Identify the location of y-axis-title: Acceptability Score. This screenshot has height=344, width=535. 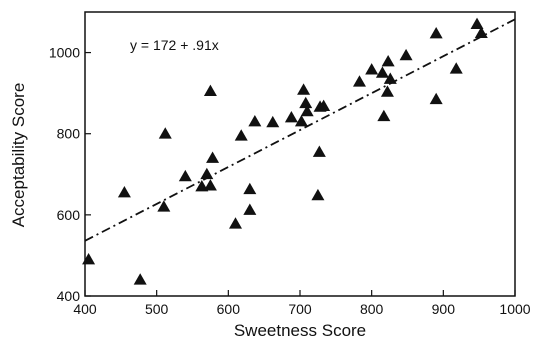
(18, 155).